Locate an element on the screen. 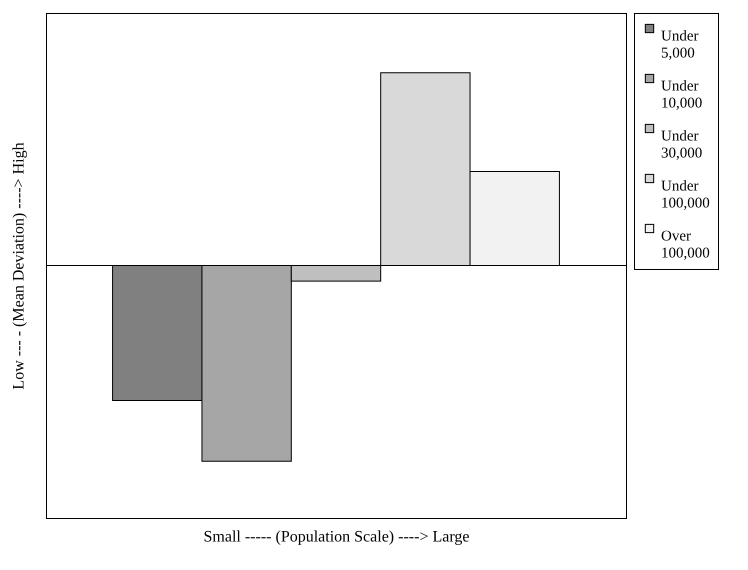  legend-label: Under 100,000 is located at coordinates (685, 195).